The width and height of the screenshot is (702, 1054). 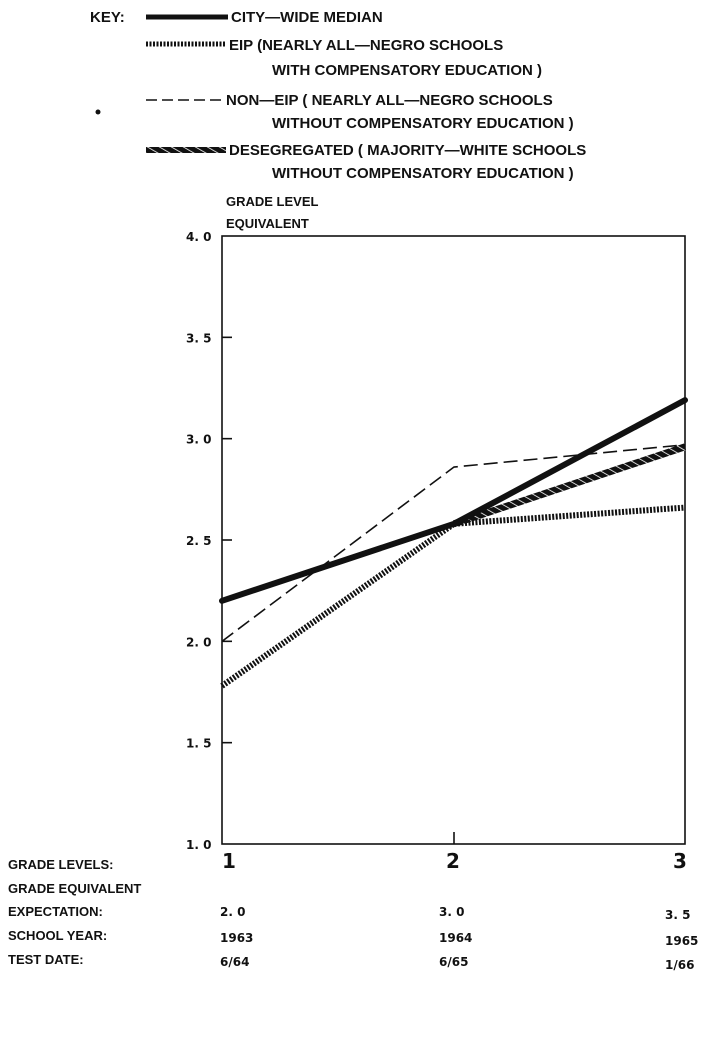 I want to click on expectation-value-3: 3. 5, so click(x=677, y=915).